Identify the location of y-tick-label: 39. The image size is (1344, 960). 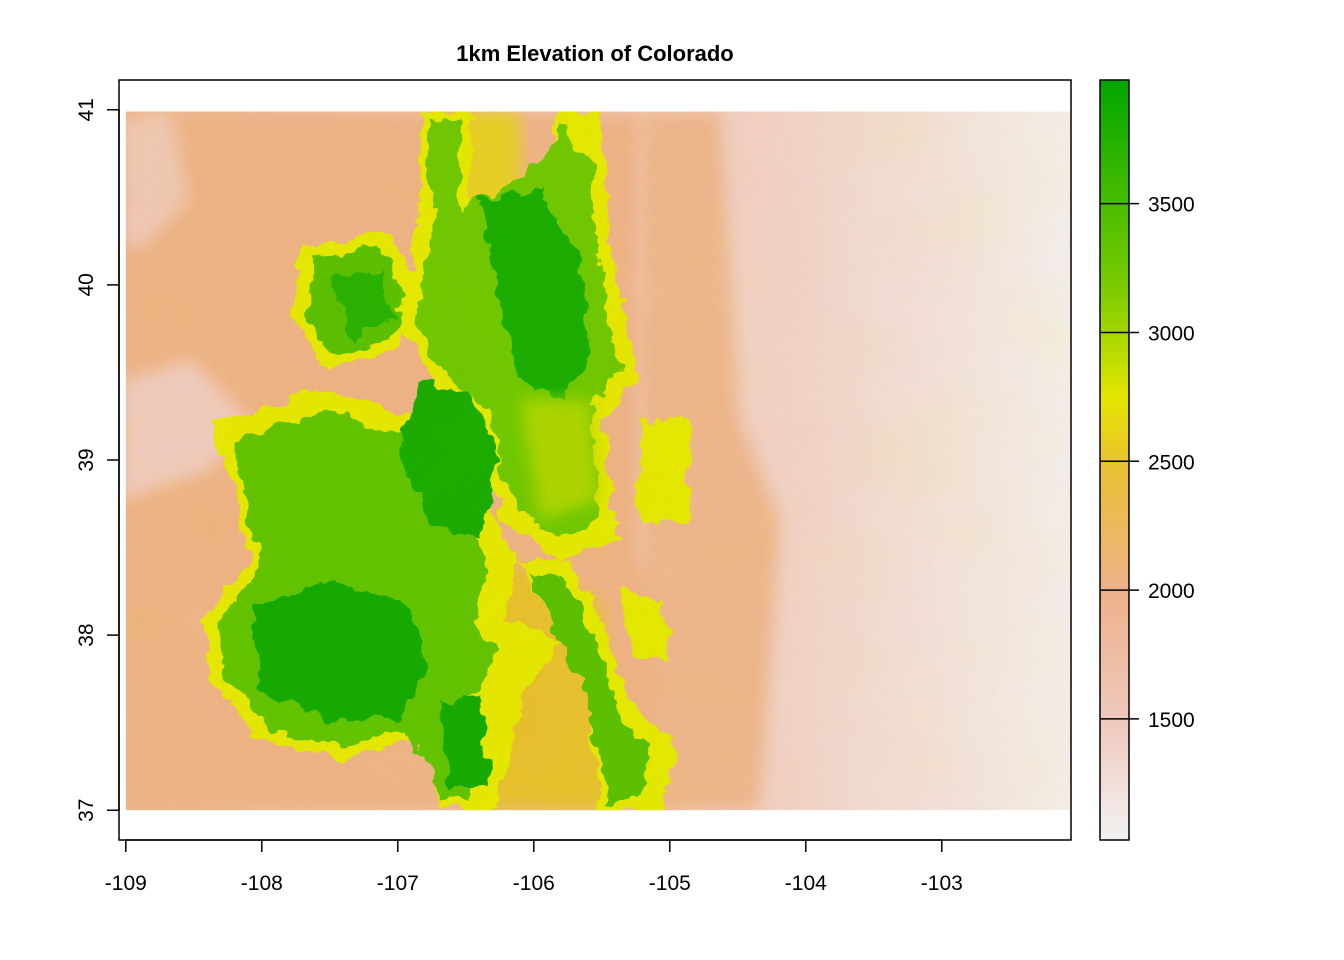
(86, 459).